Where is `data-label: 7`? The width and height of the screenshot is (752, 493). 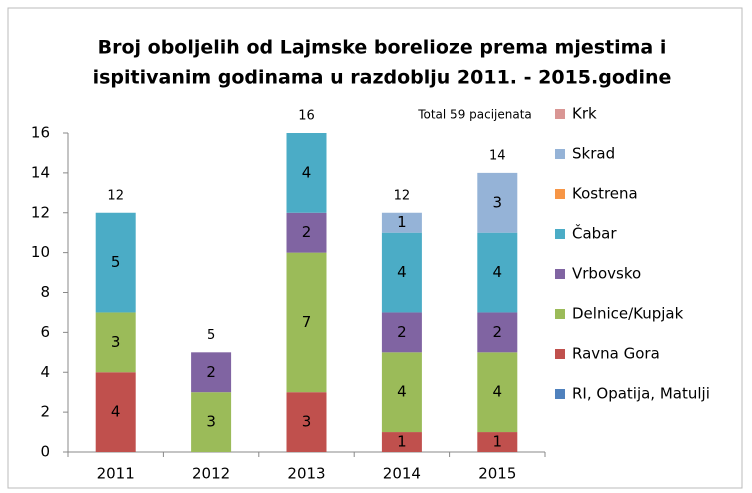
data-label: 7 is located at coordinates (307, 322).